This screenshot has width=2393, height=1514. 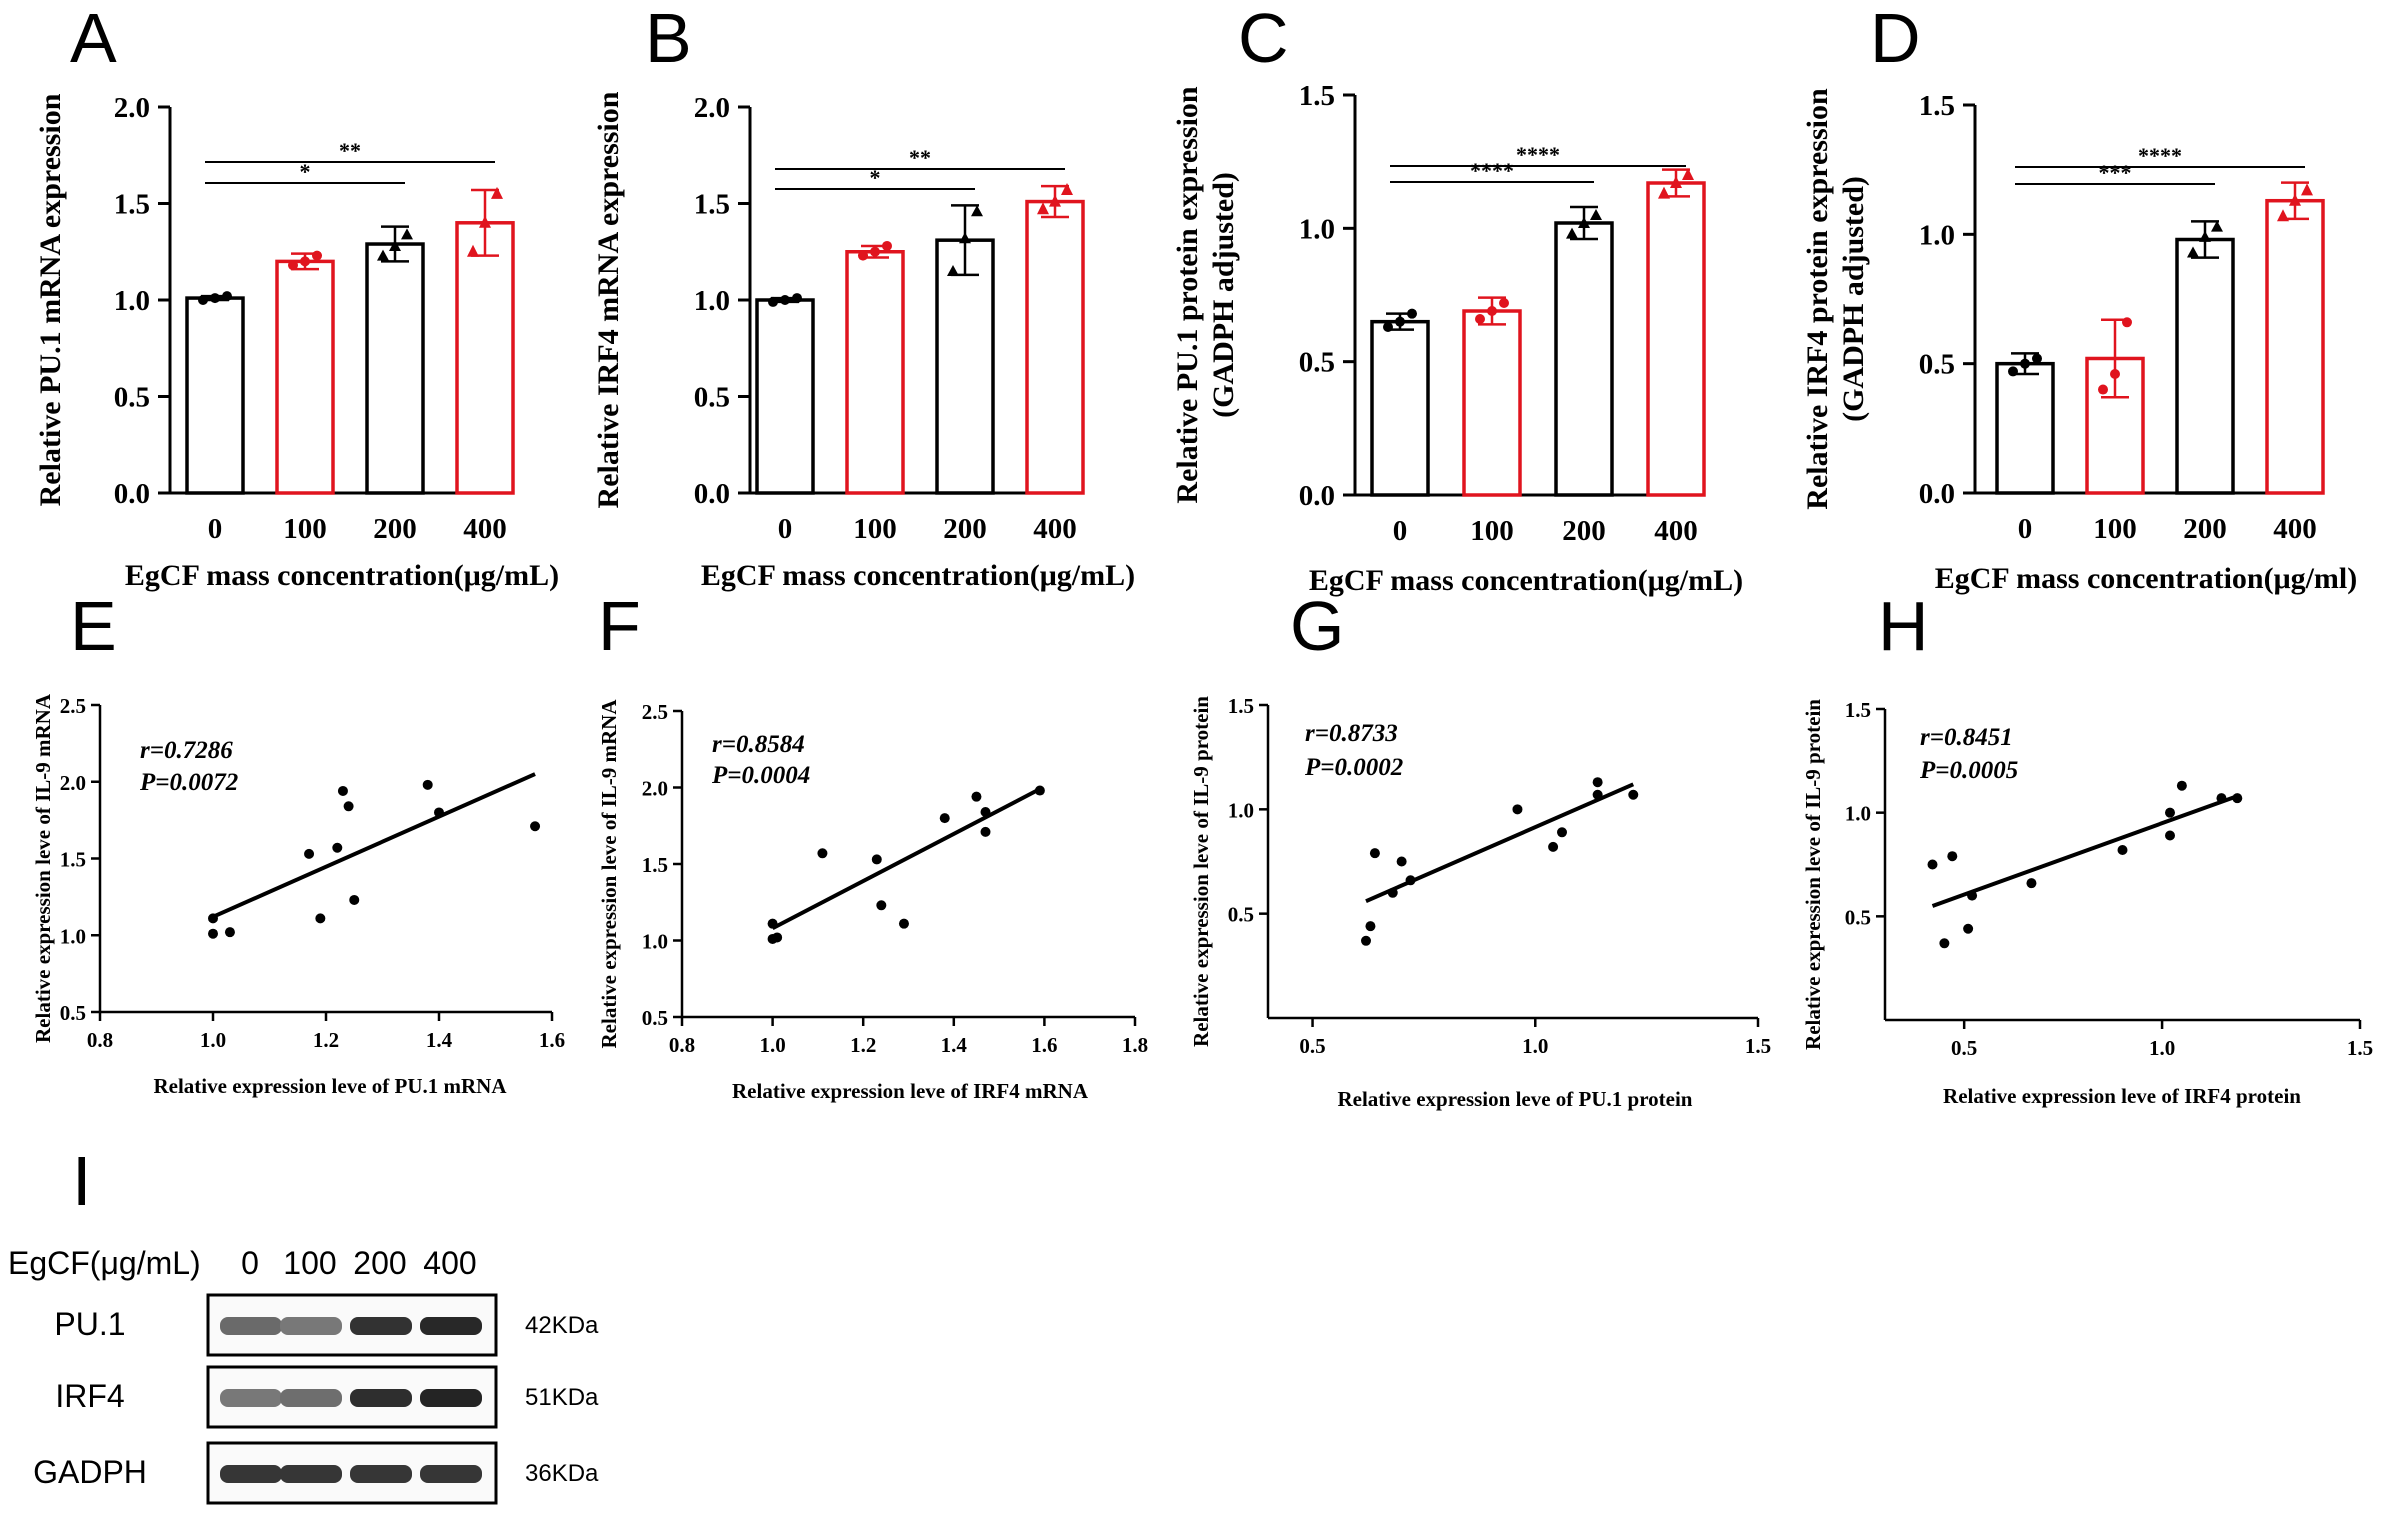 What do you see at coordinates (562, 1397) in the screenshot?
I see `wb-size-label: 51KDa` at bounding box center [562, 1397].